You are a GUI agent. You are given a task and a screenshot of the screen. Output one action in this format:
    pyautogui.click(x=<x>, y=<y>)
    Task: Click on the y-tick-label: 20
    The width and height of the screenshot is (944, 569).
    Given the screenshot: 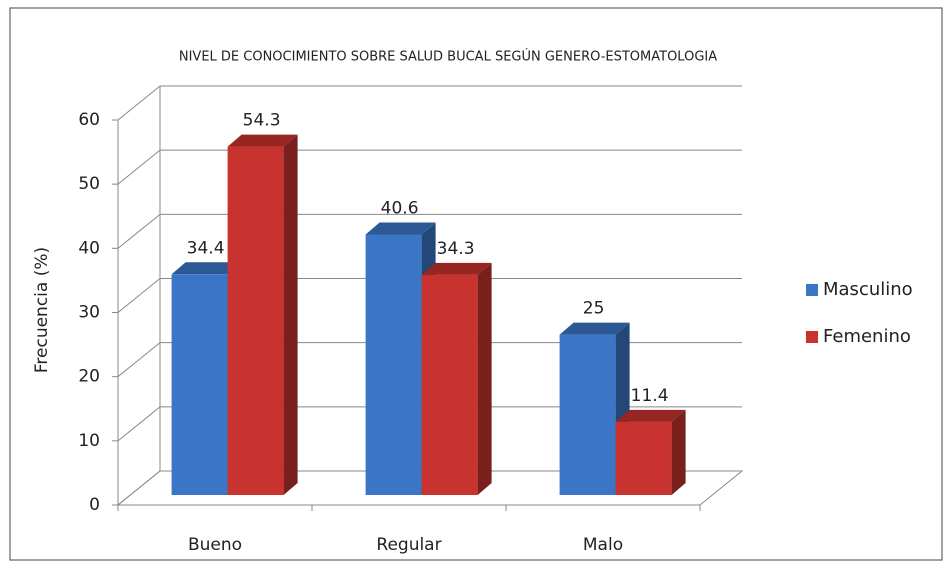 What is the action you would take?
    pyautogui.click(x=89, y=377)
    